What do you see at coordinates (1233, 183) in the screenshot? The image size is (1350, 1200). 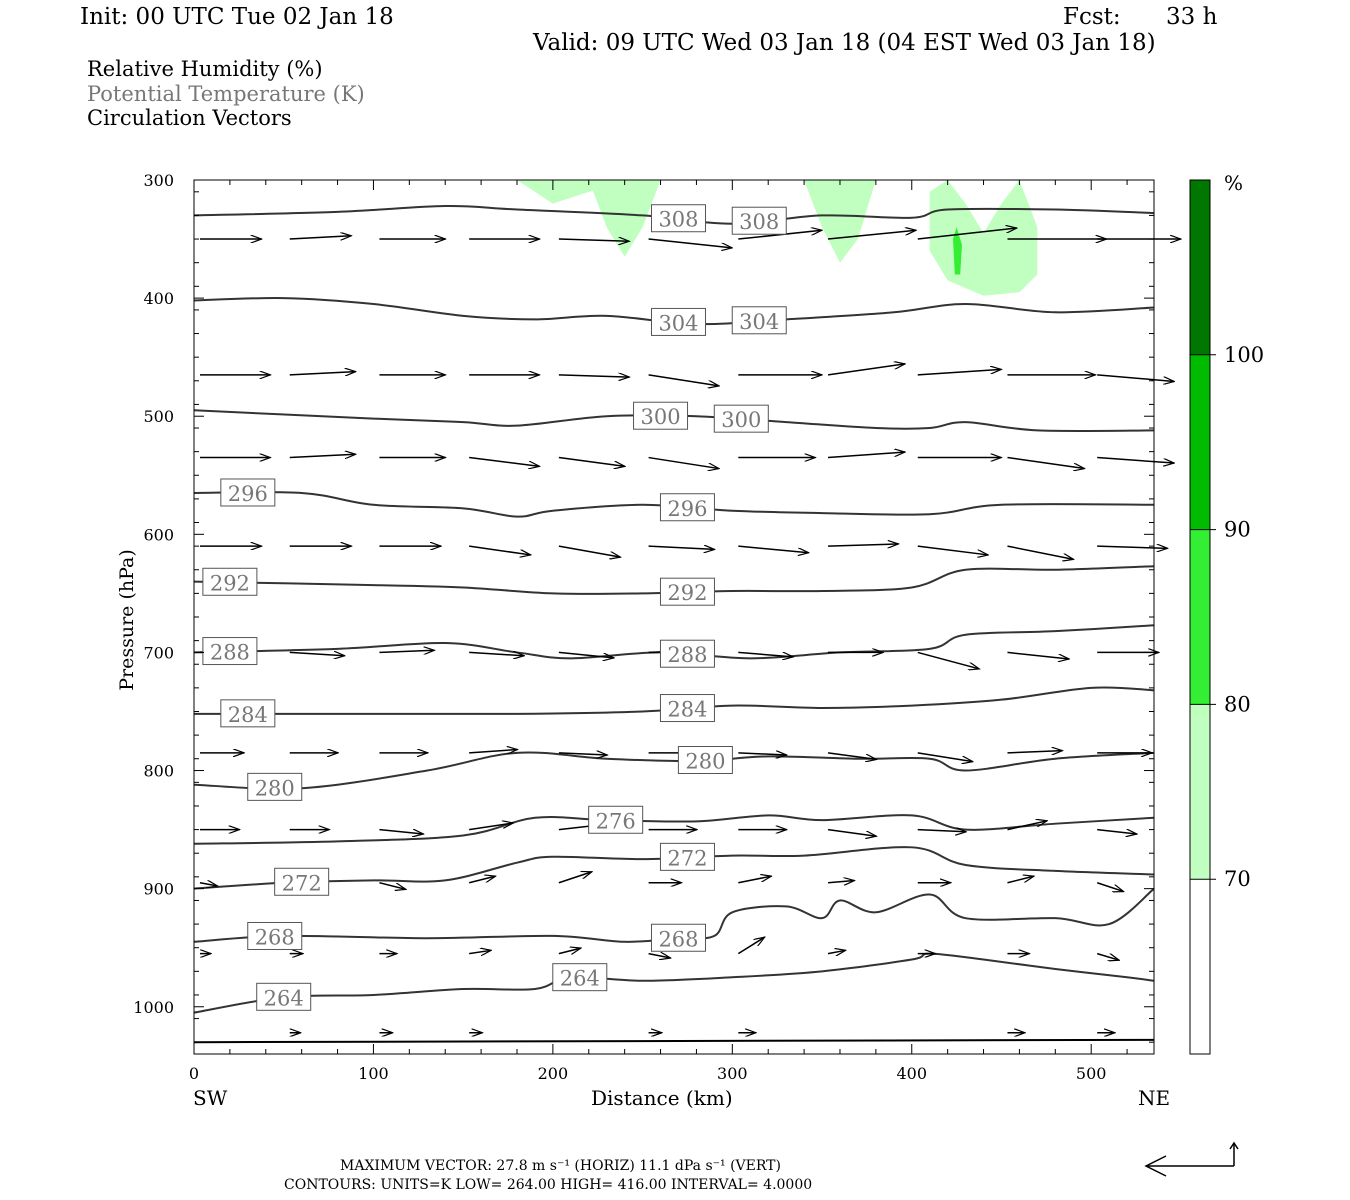 I see `colorbar-unit: %` at bounding box center [1233, 183].